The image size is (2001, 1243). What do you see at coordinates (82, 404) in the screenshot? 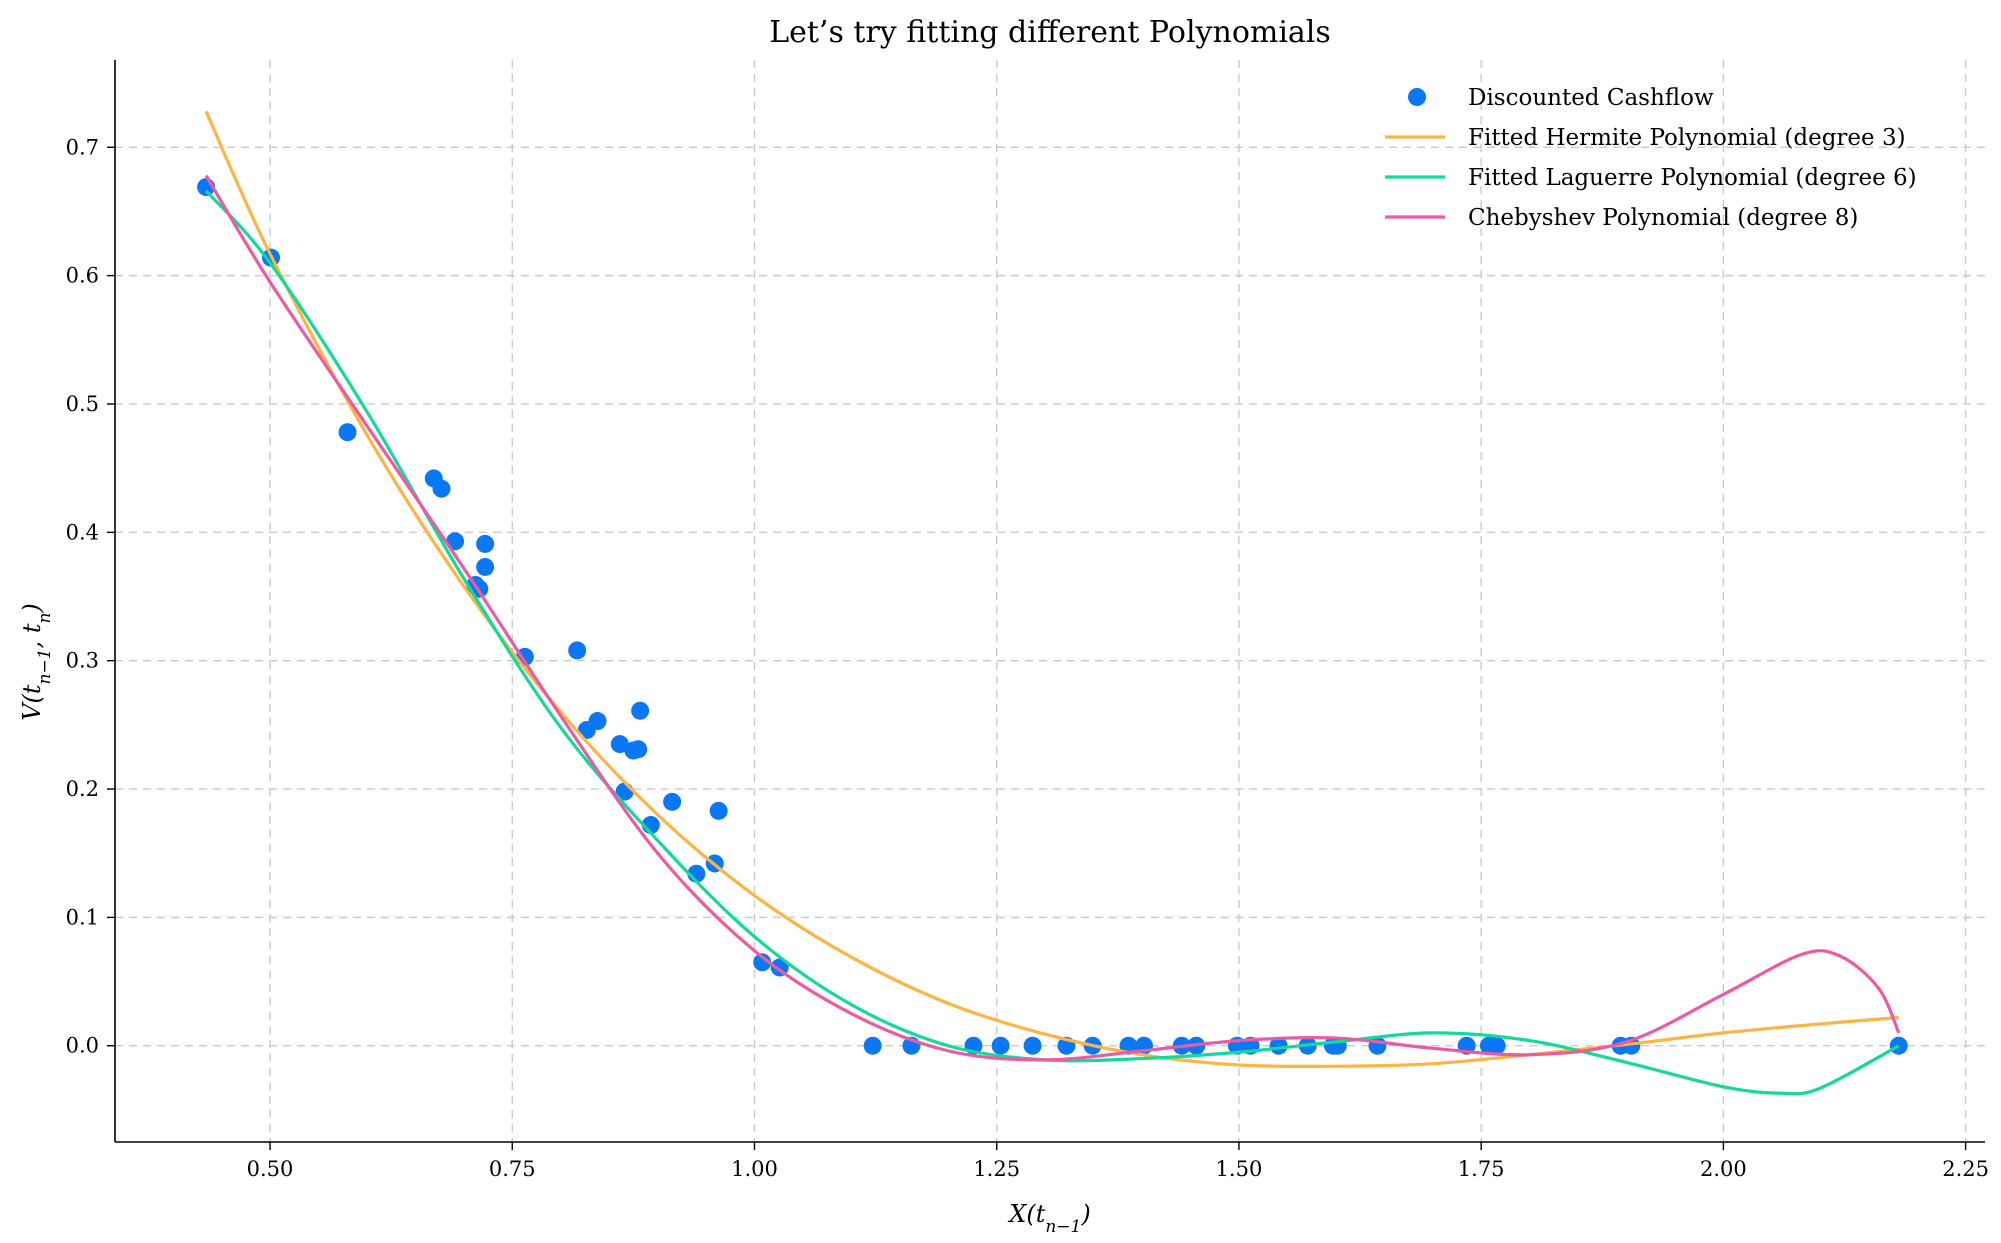
I see `y-tick-label: 0.5` at bounding box center [82, 404].